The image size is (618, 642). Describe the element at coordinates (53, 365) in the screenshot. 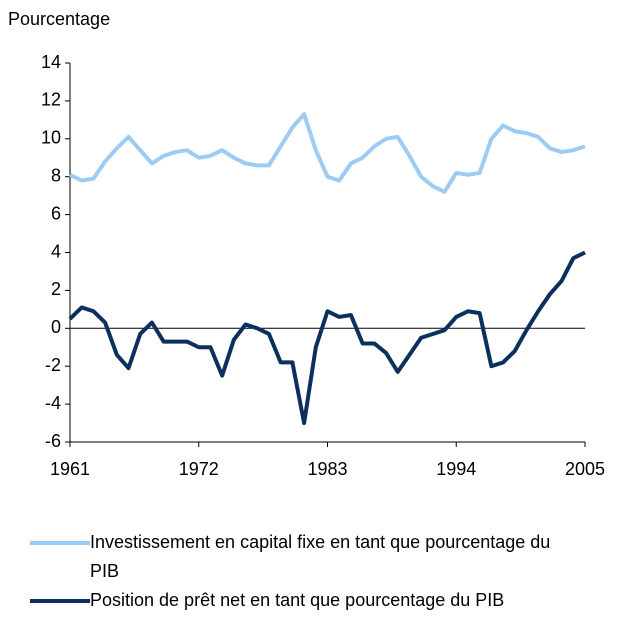

I see `y-tick-label: -2` at that location.